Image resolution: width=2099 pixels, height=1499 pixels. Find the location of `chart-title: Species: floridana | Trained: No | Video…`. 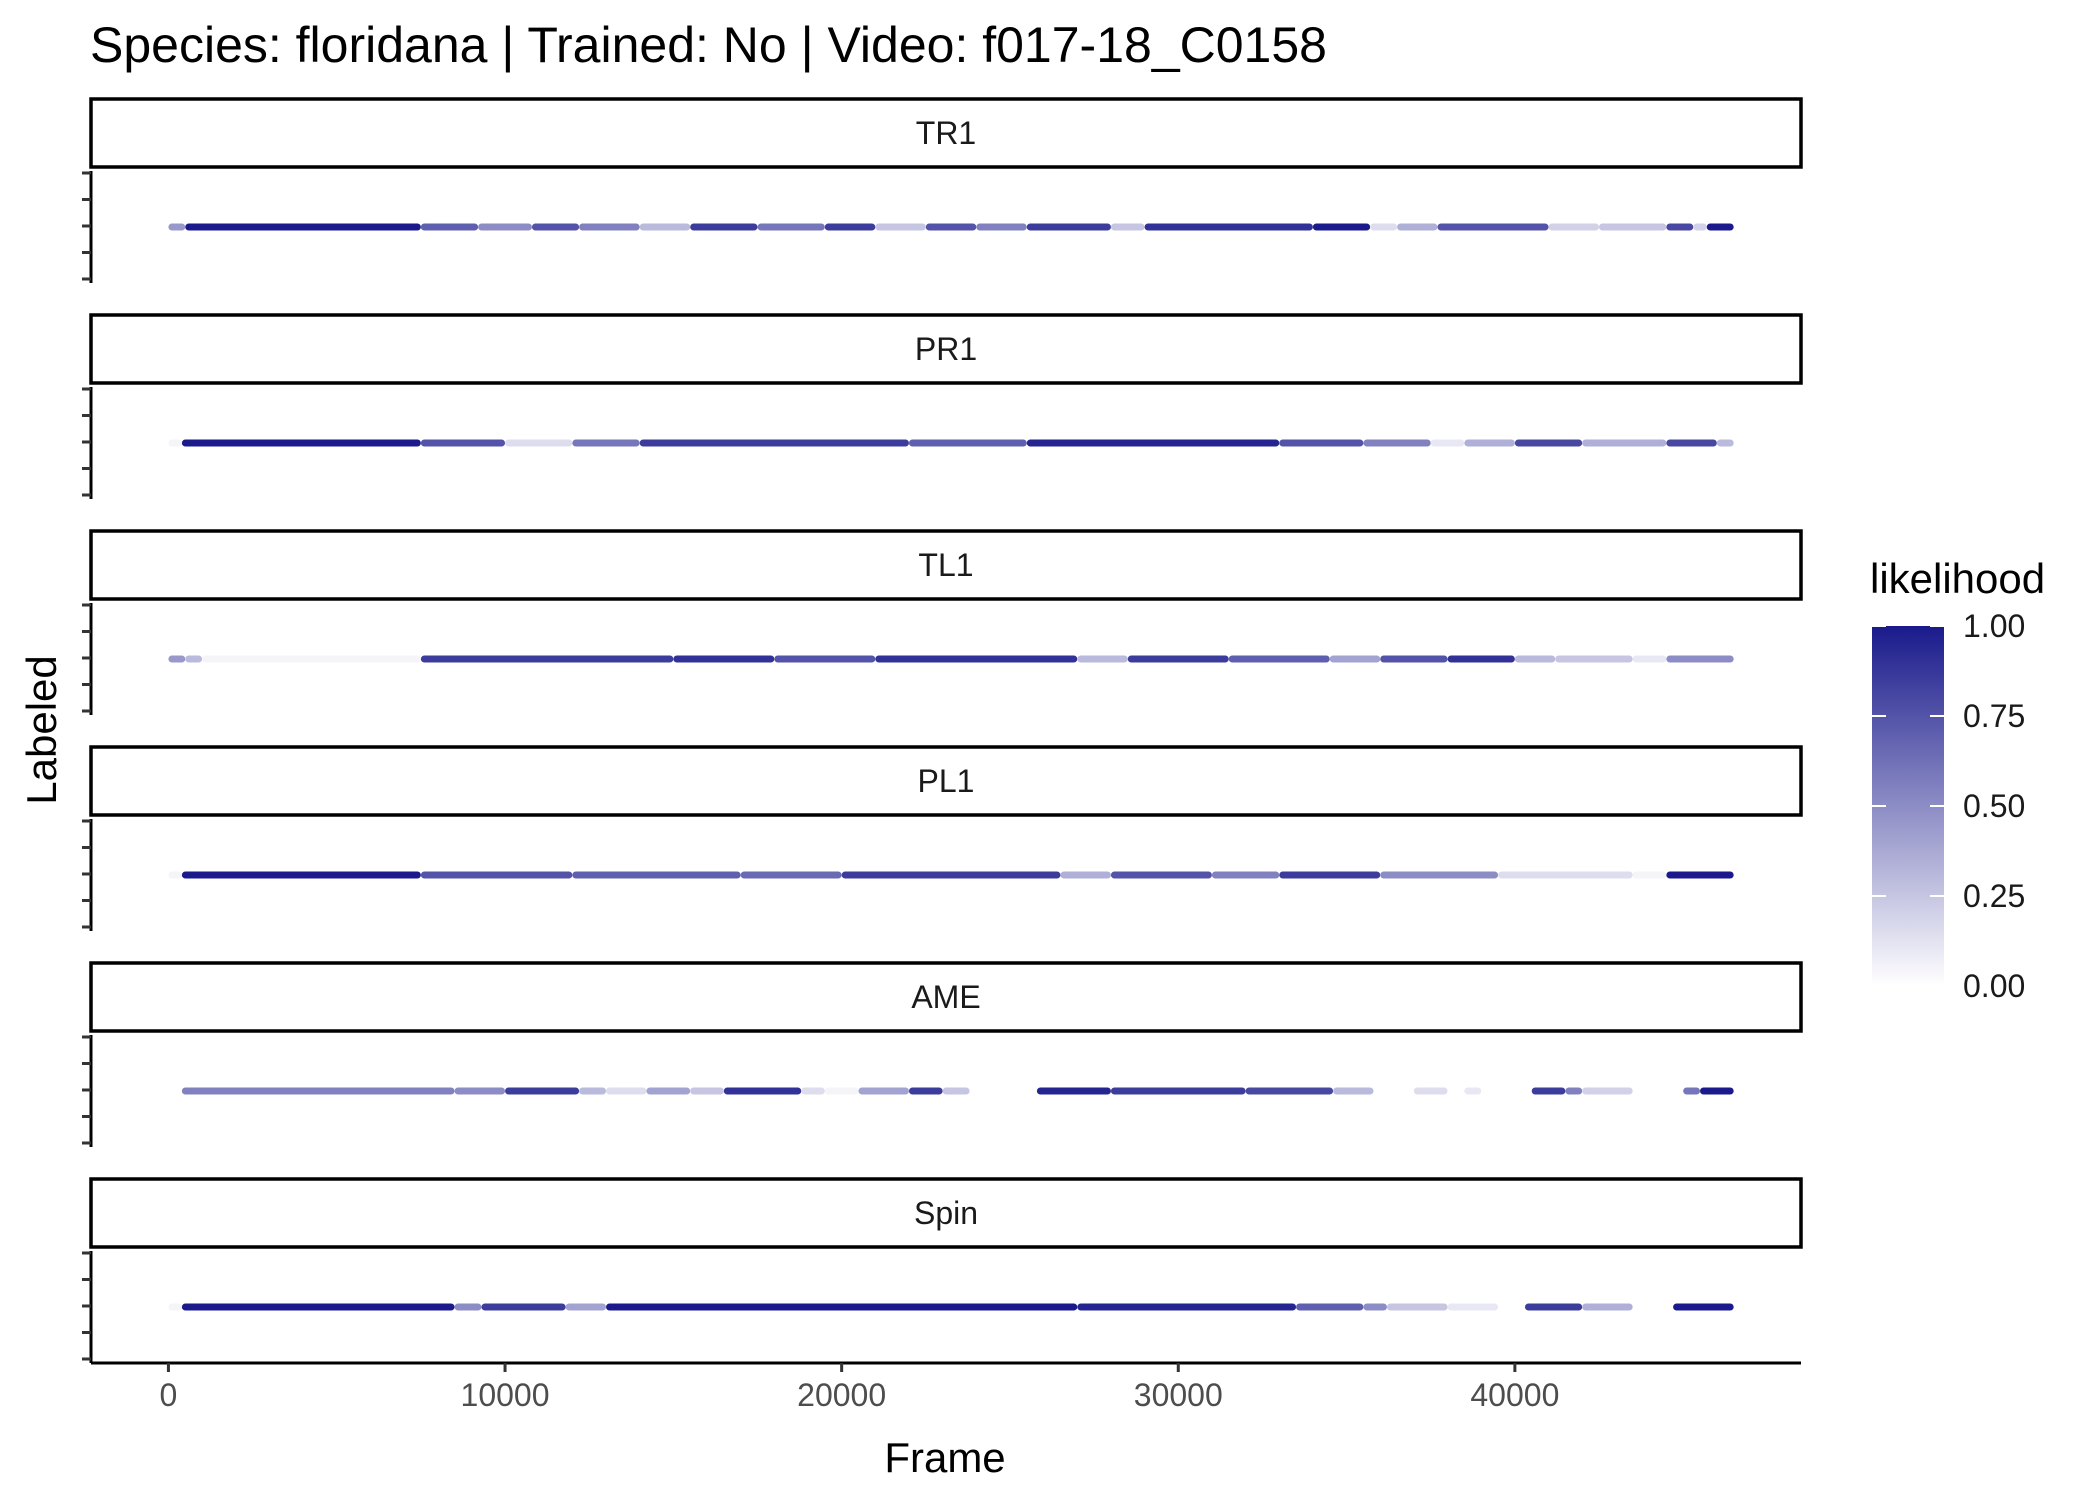

chart-title: Species: floridana | Trained: No | Video… is located at coordinates (708, 45).